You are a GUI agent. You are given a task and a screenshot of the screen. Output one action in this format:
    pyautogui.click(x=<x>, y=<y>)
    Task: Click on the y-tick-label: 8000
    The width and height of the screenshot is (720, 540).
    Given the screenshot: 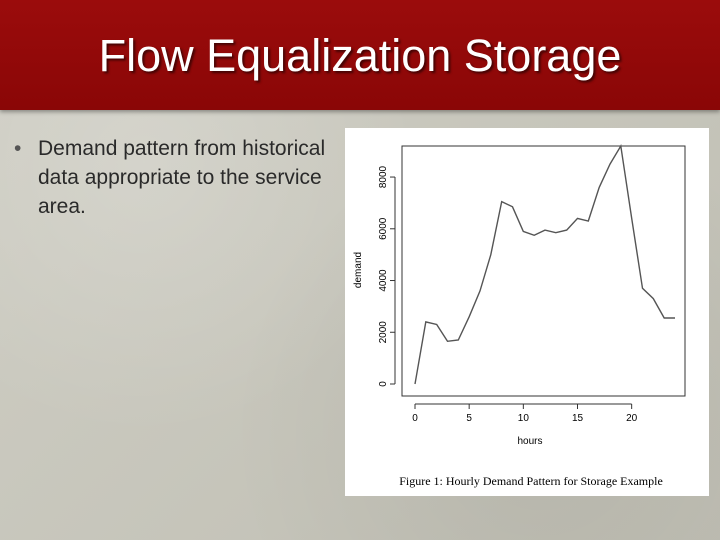 What is the action you would take?
    pyautogui.click(x=383, y=176)
    